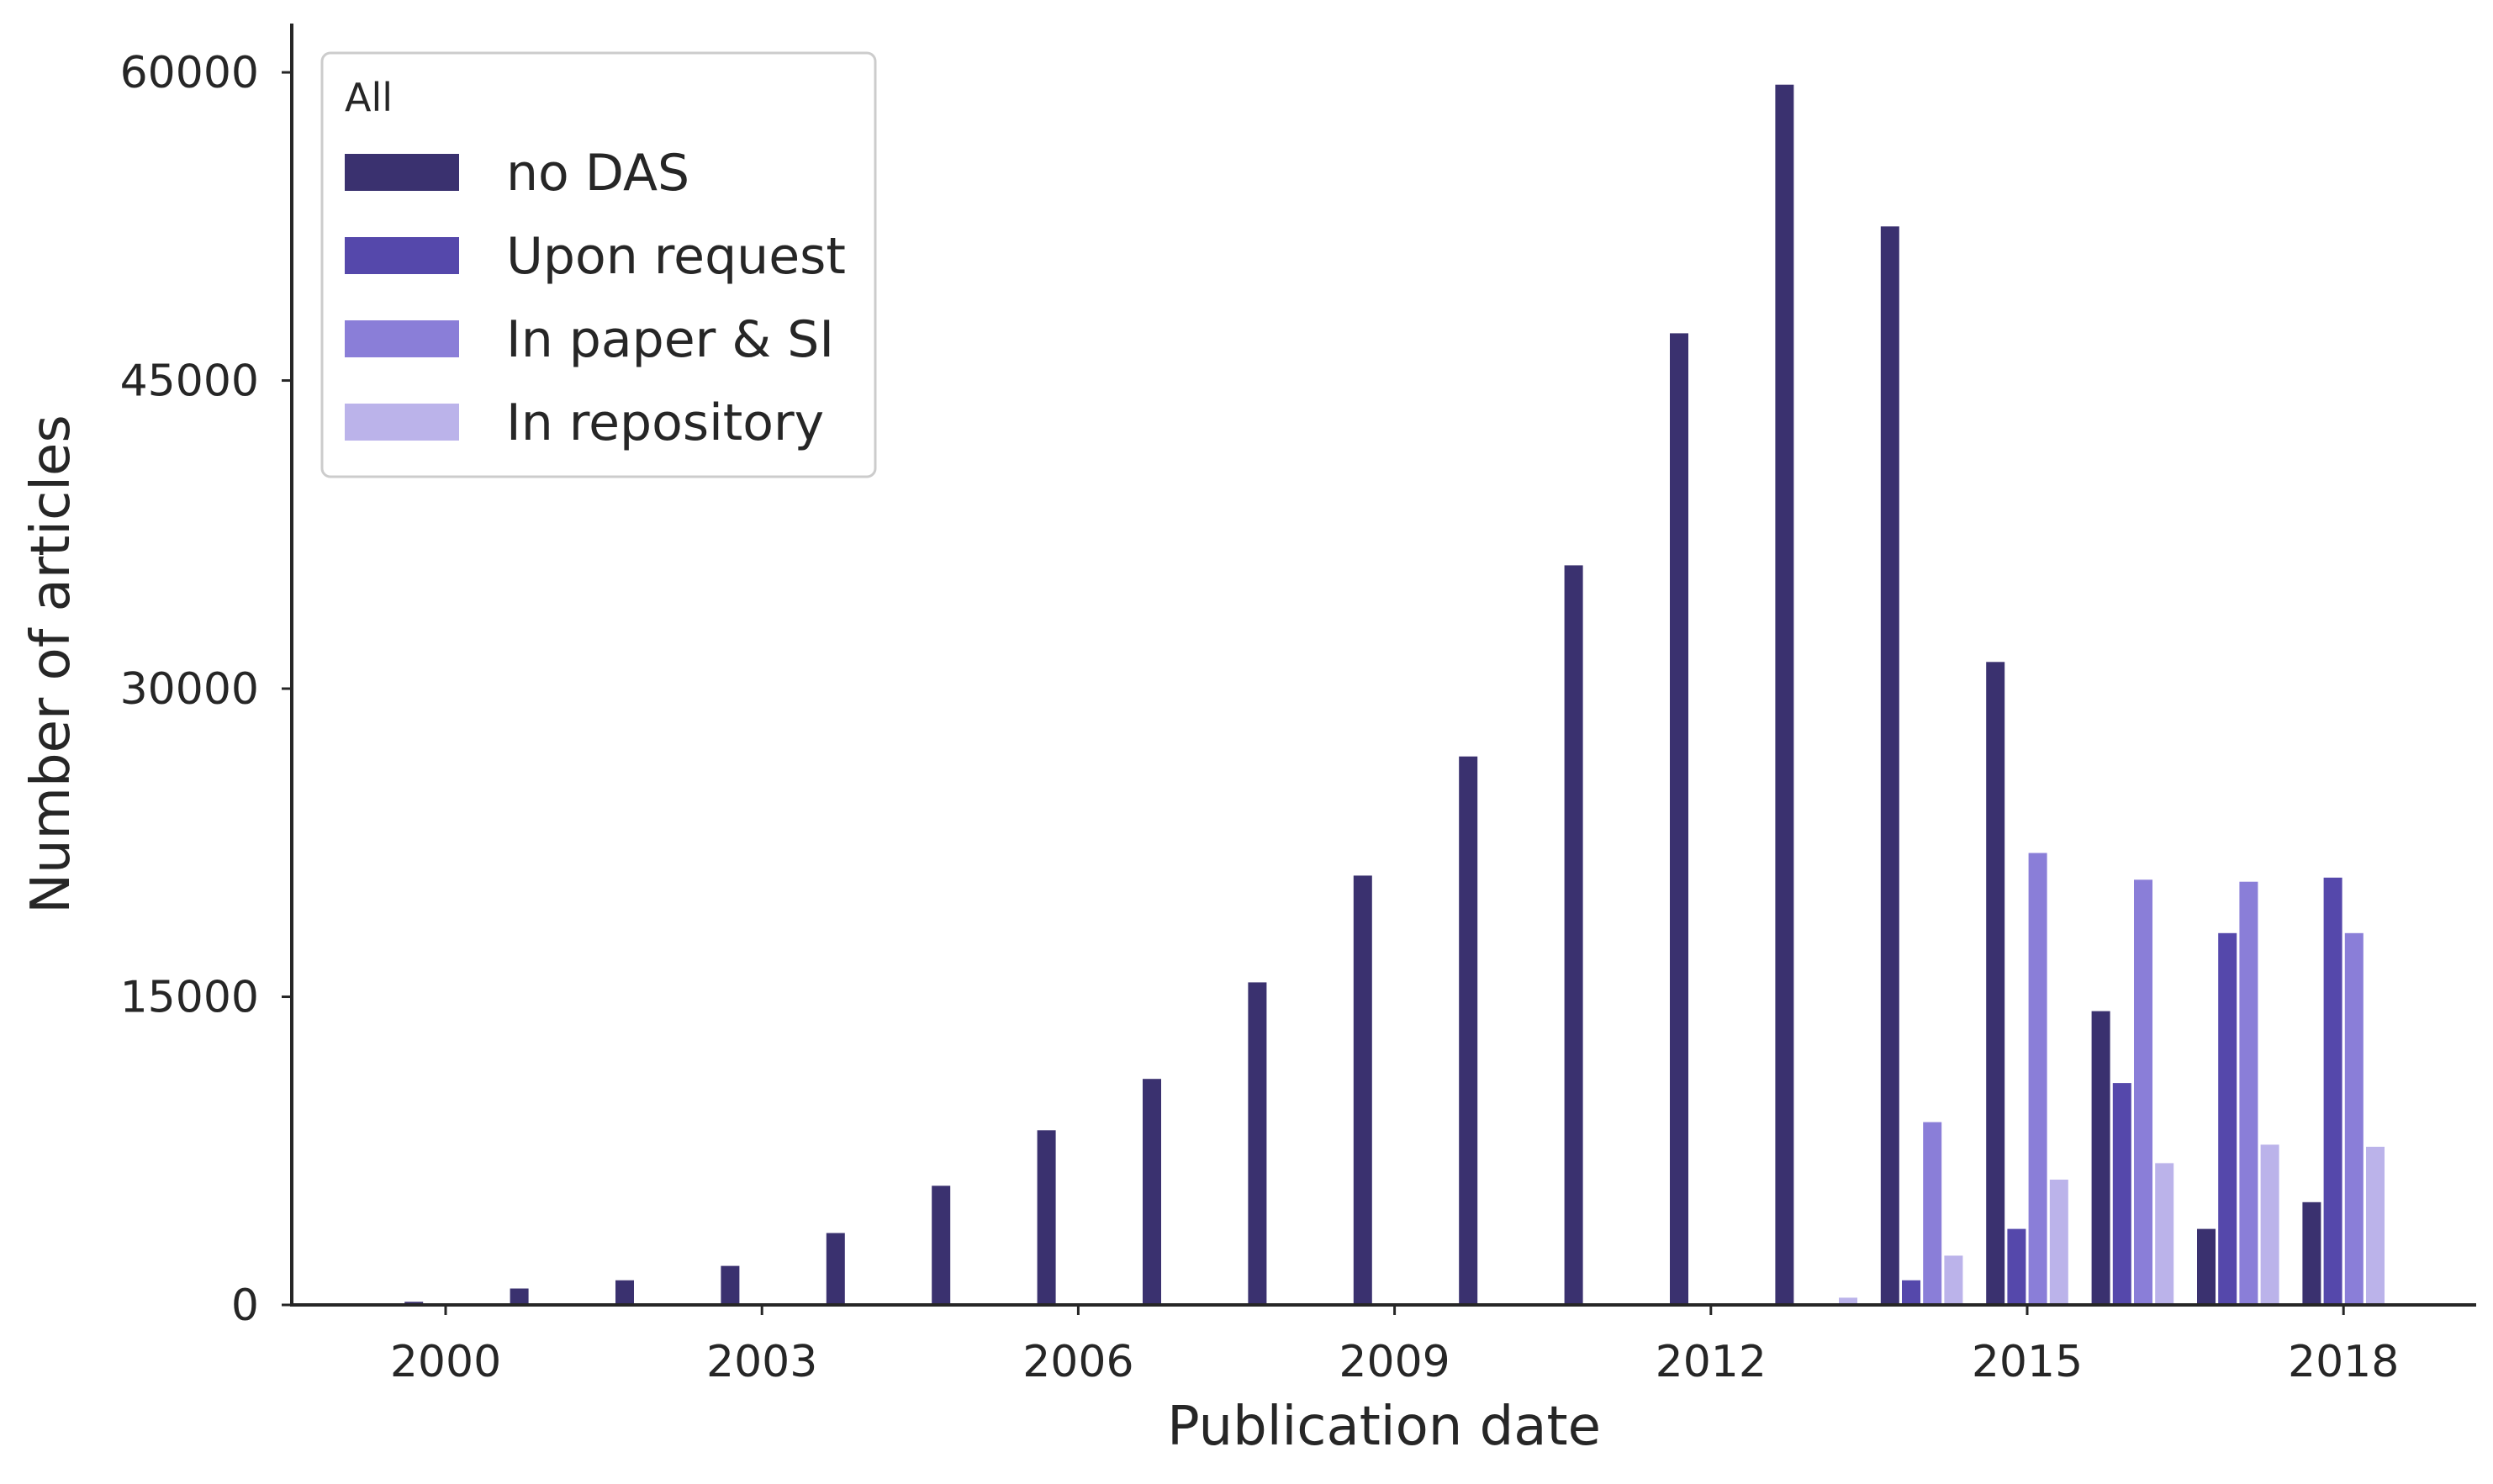 This screenshot has width=2493, height=1484. I want to click on bar-no-das-2009, so click(1362, 1090).